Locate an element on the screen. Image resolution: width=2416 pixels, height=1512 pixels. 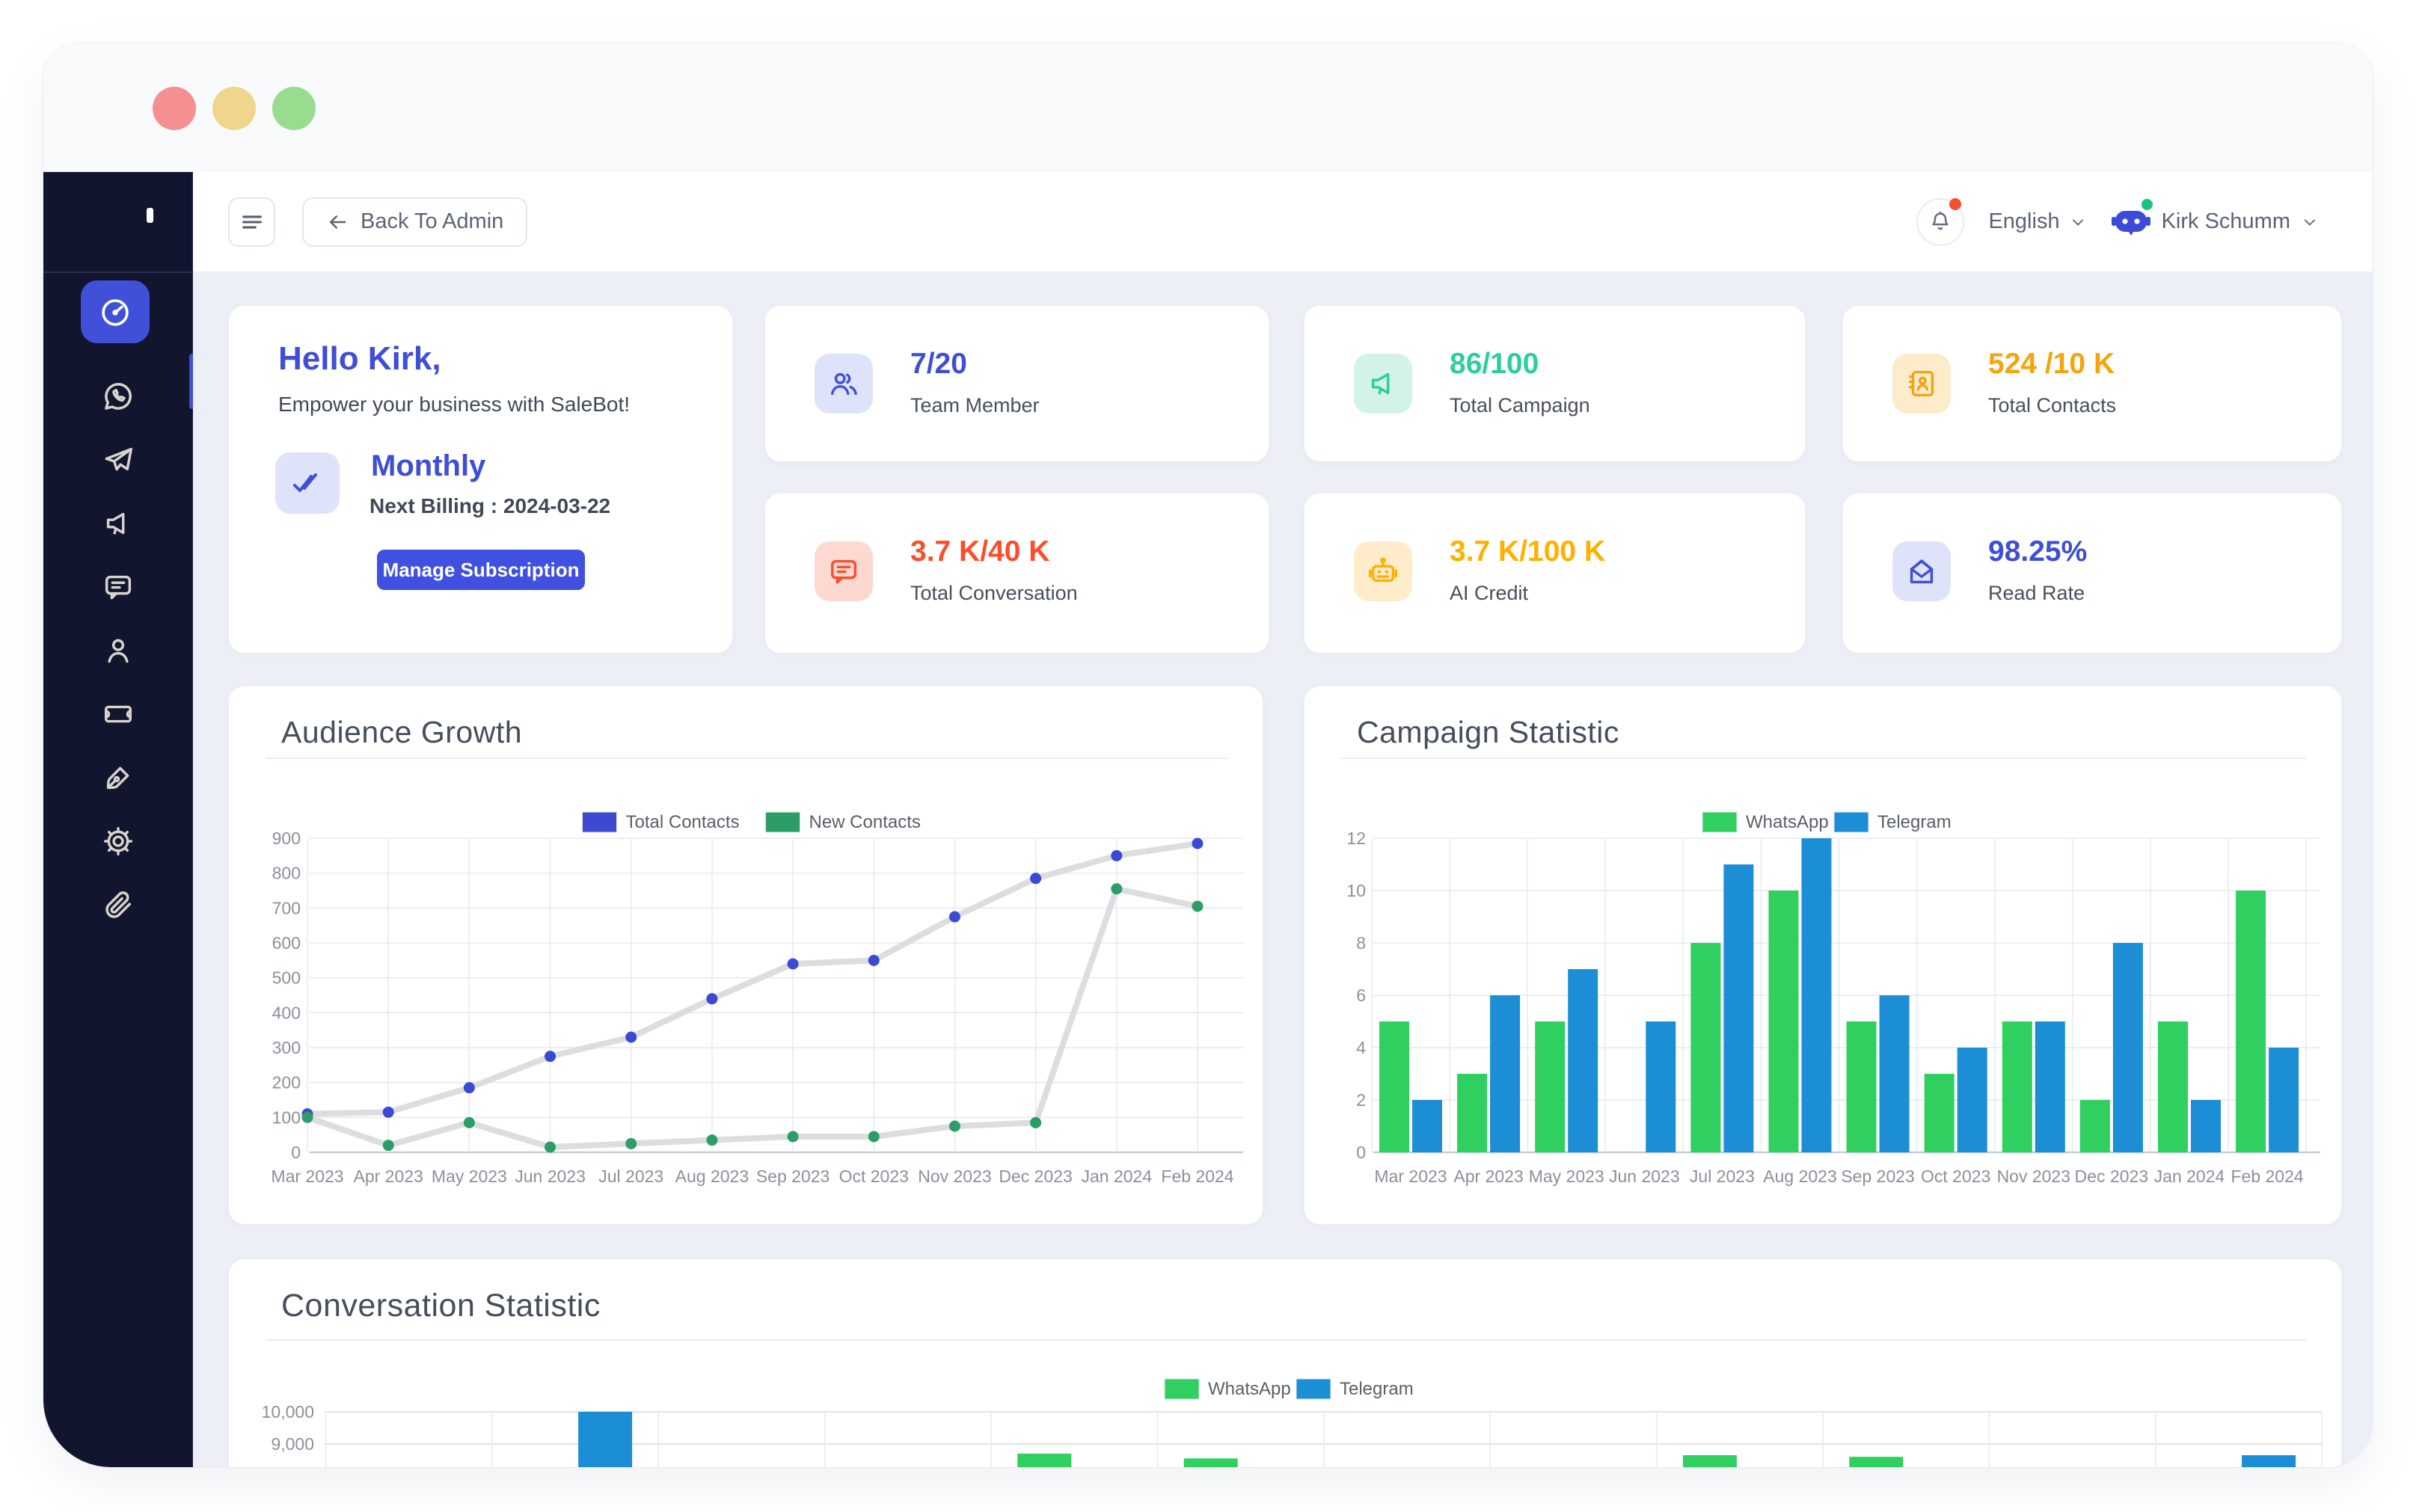
sidebar is located at coordinates (119, 819).